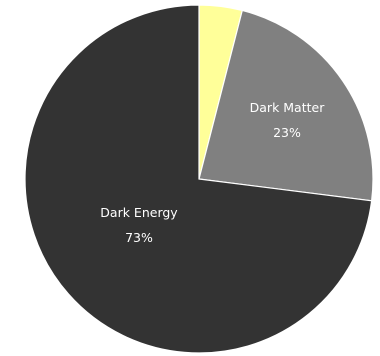  Describe the element at coordinates (139, 212) in the screenshot. I see `slice-label-name: Dark Energy` at that location.